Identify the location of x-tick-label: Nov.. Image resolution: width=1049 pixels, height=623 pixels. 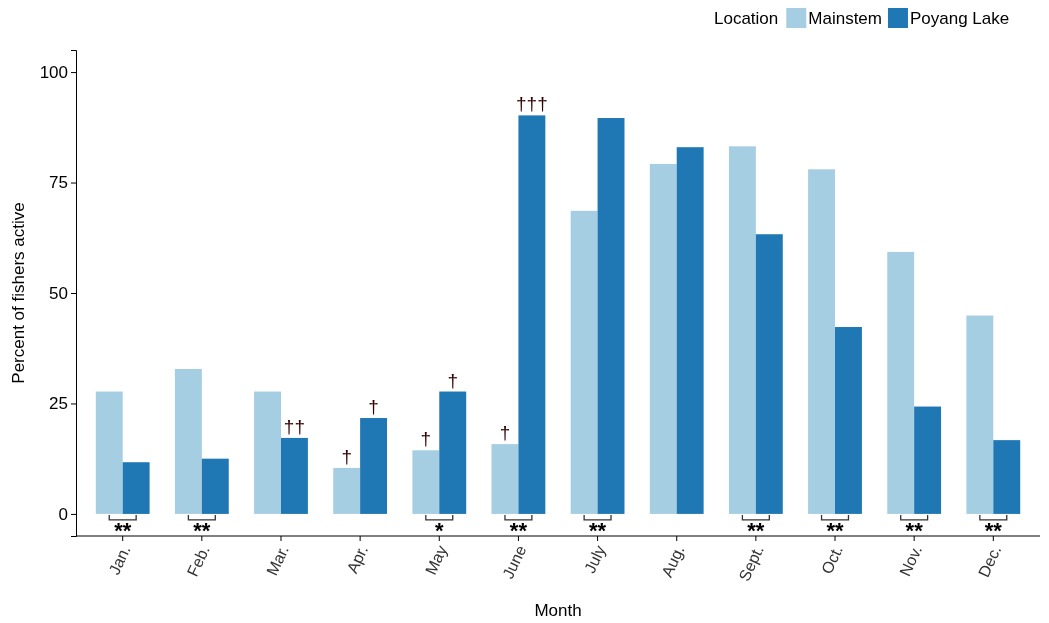
(911, 560).